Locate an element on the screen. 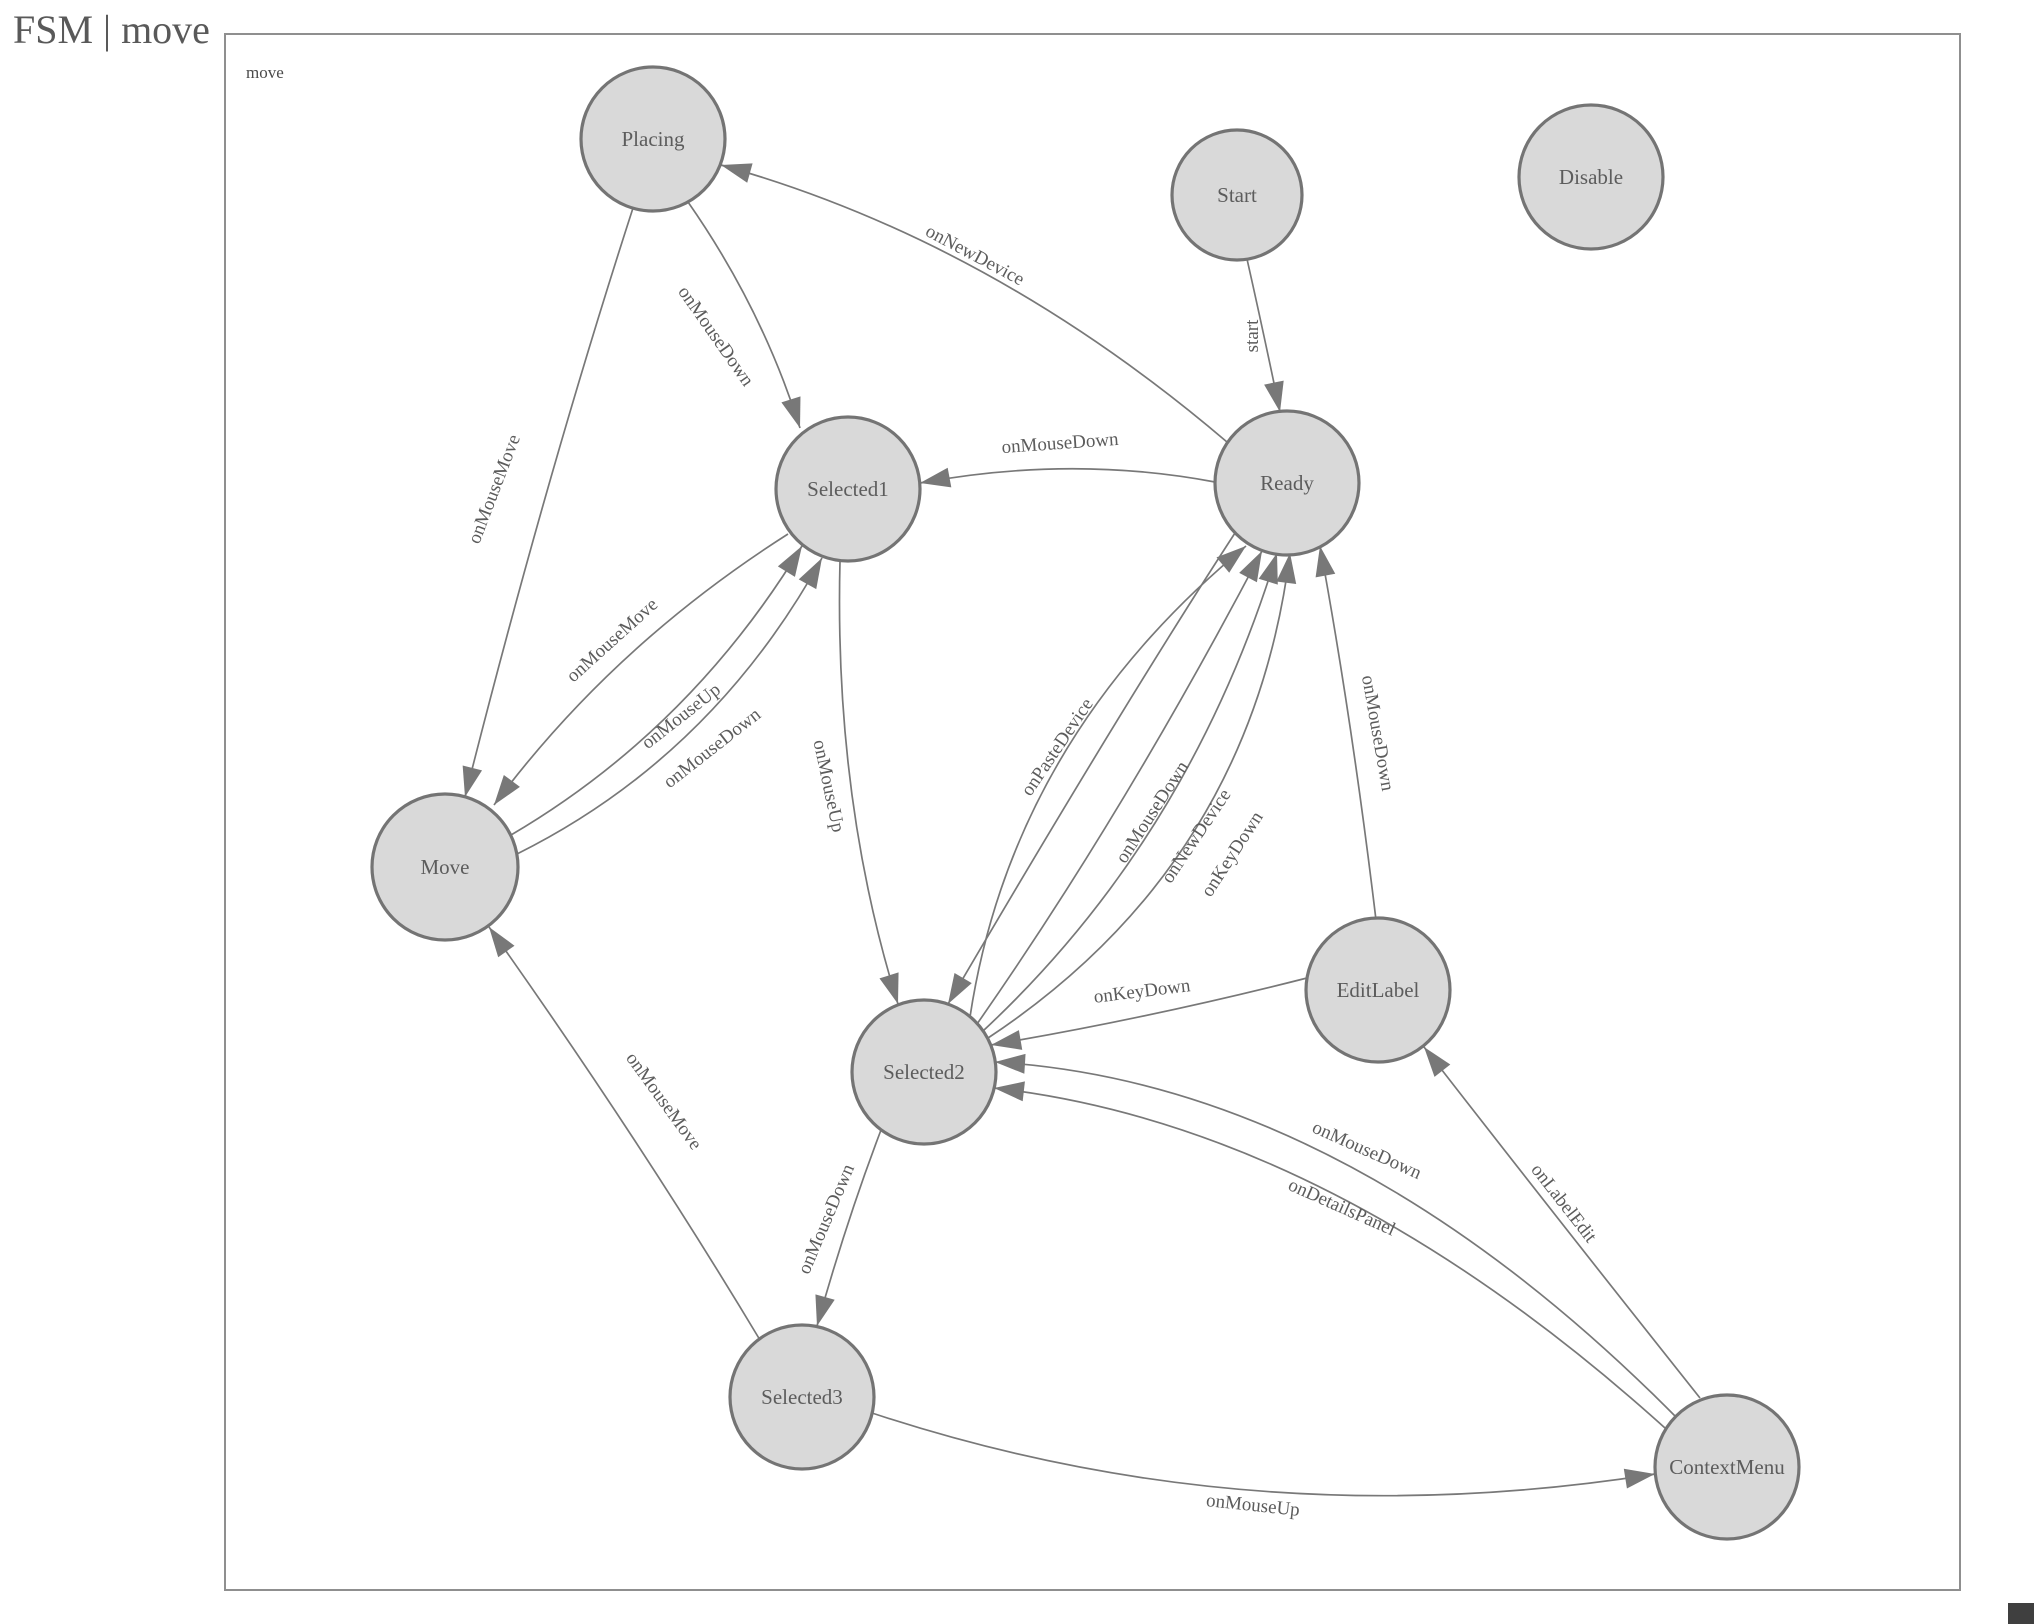  diagram-group-label: move is located at coordinates (265, 72).